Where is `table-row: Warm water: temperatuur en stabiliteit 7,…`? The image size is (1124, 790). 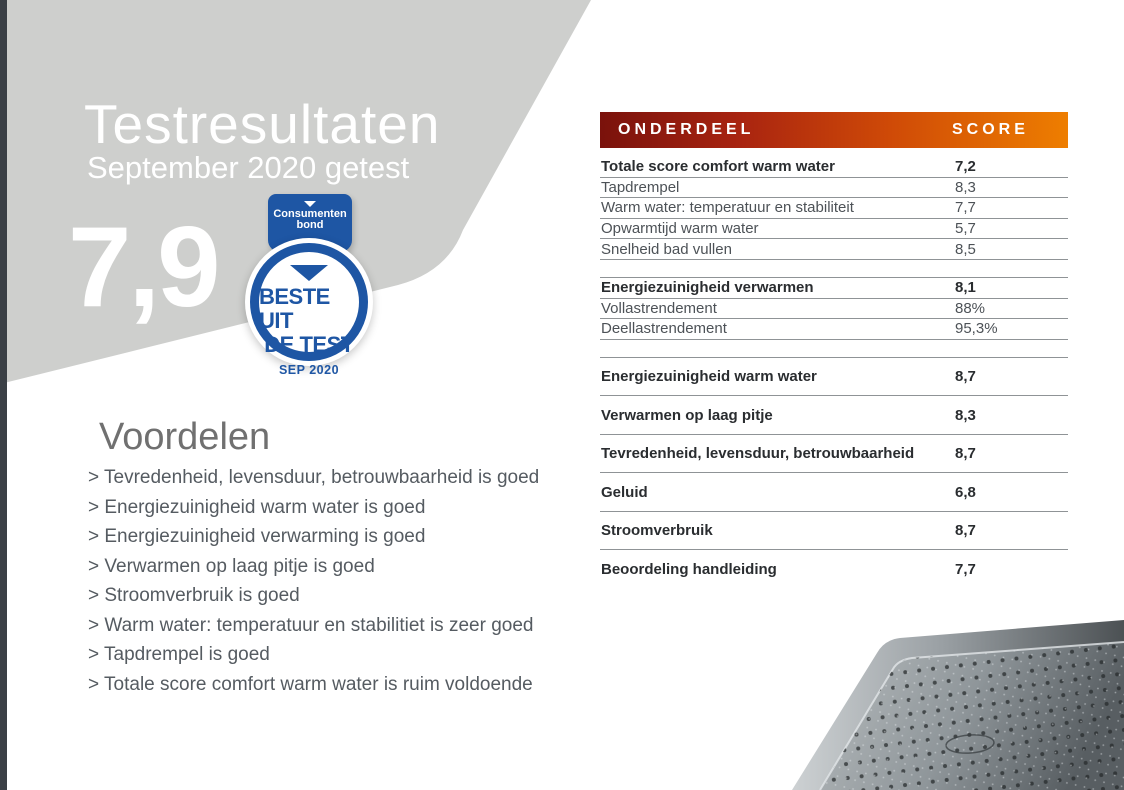 table-row: Warm water: temperatuur en stabiliteit 7,… is located at coordinates (834, 208).